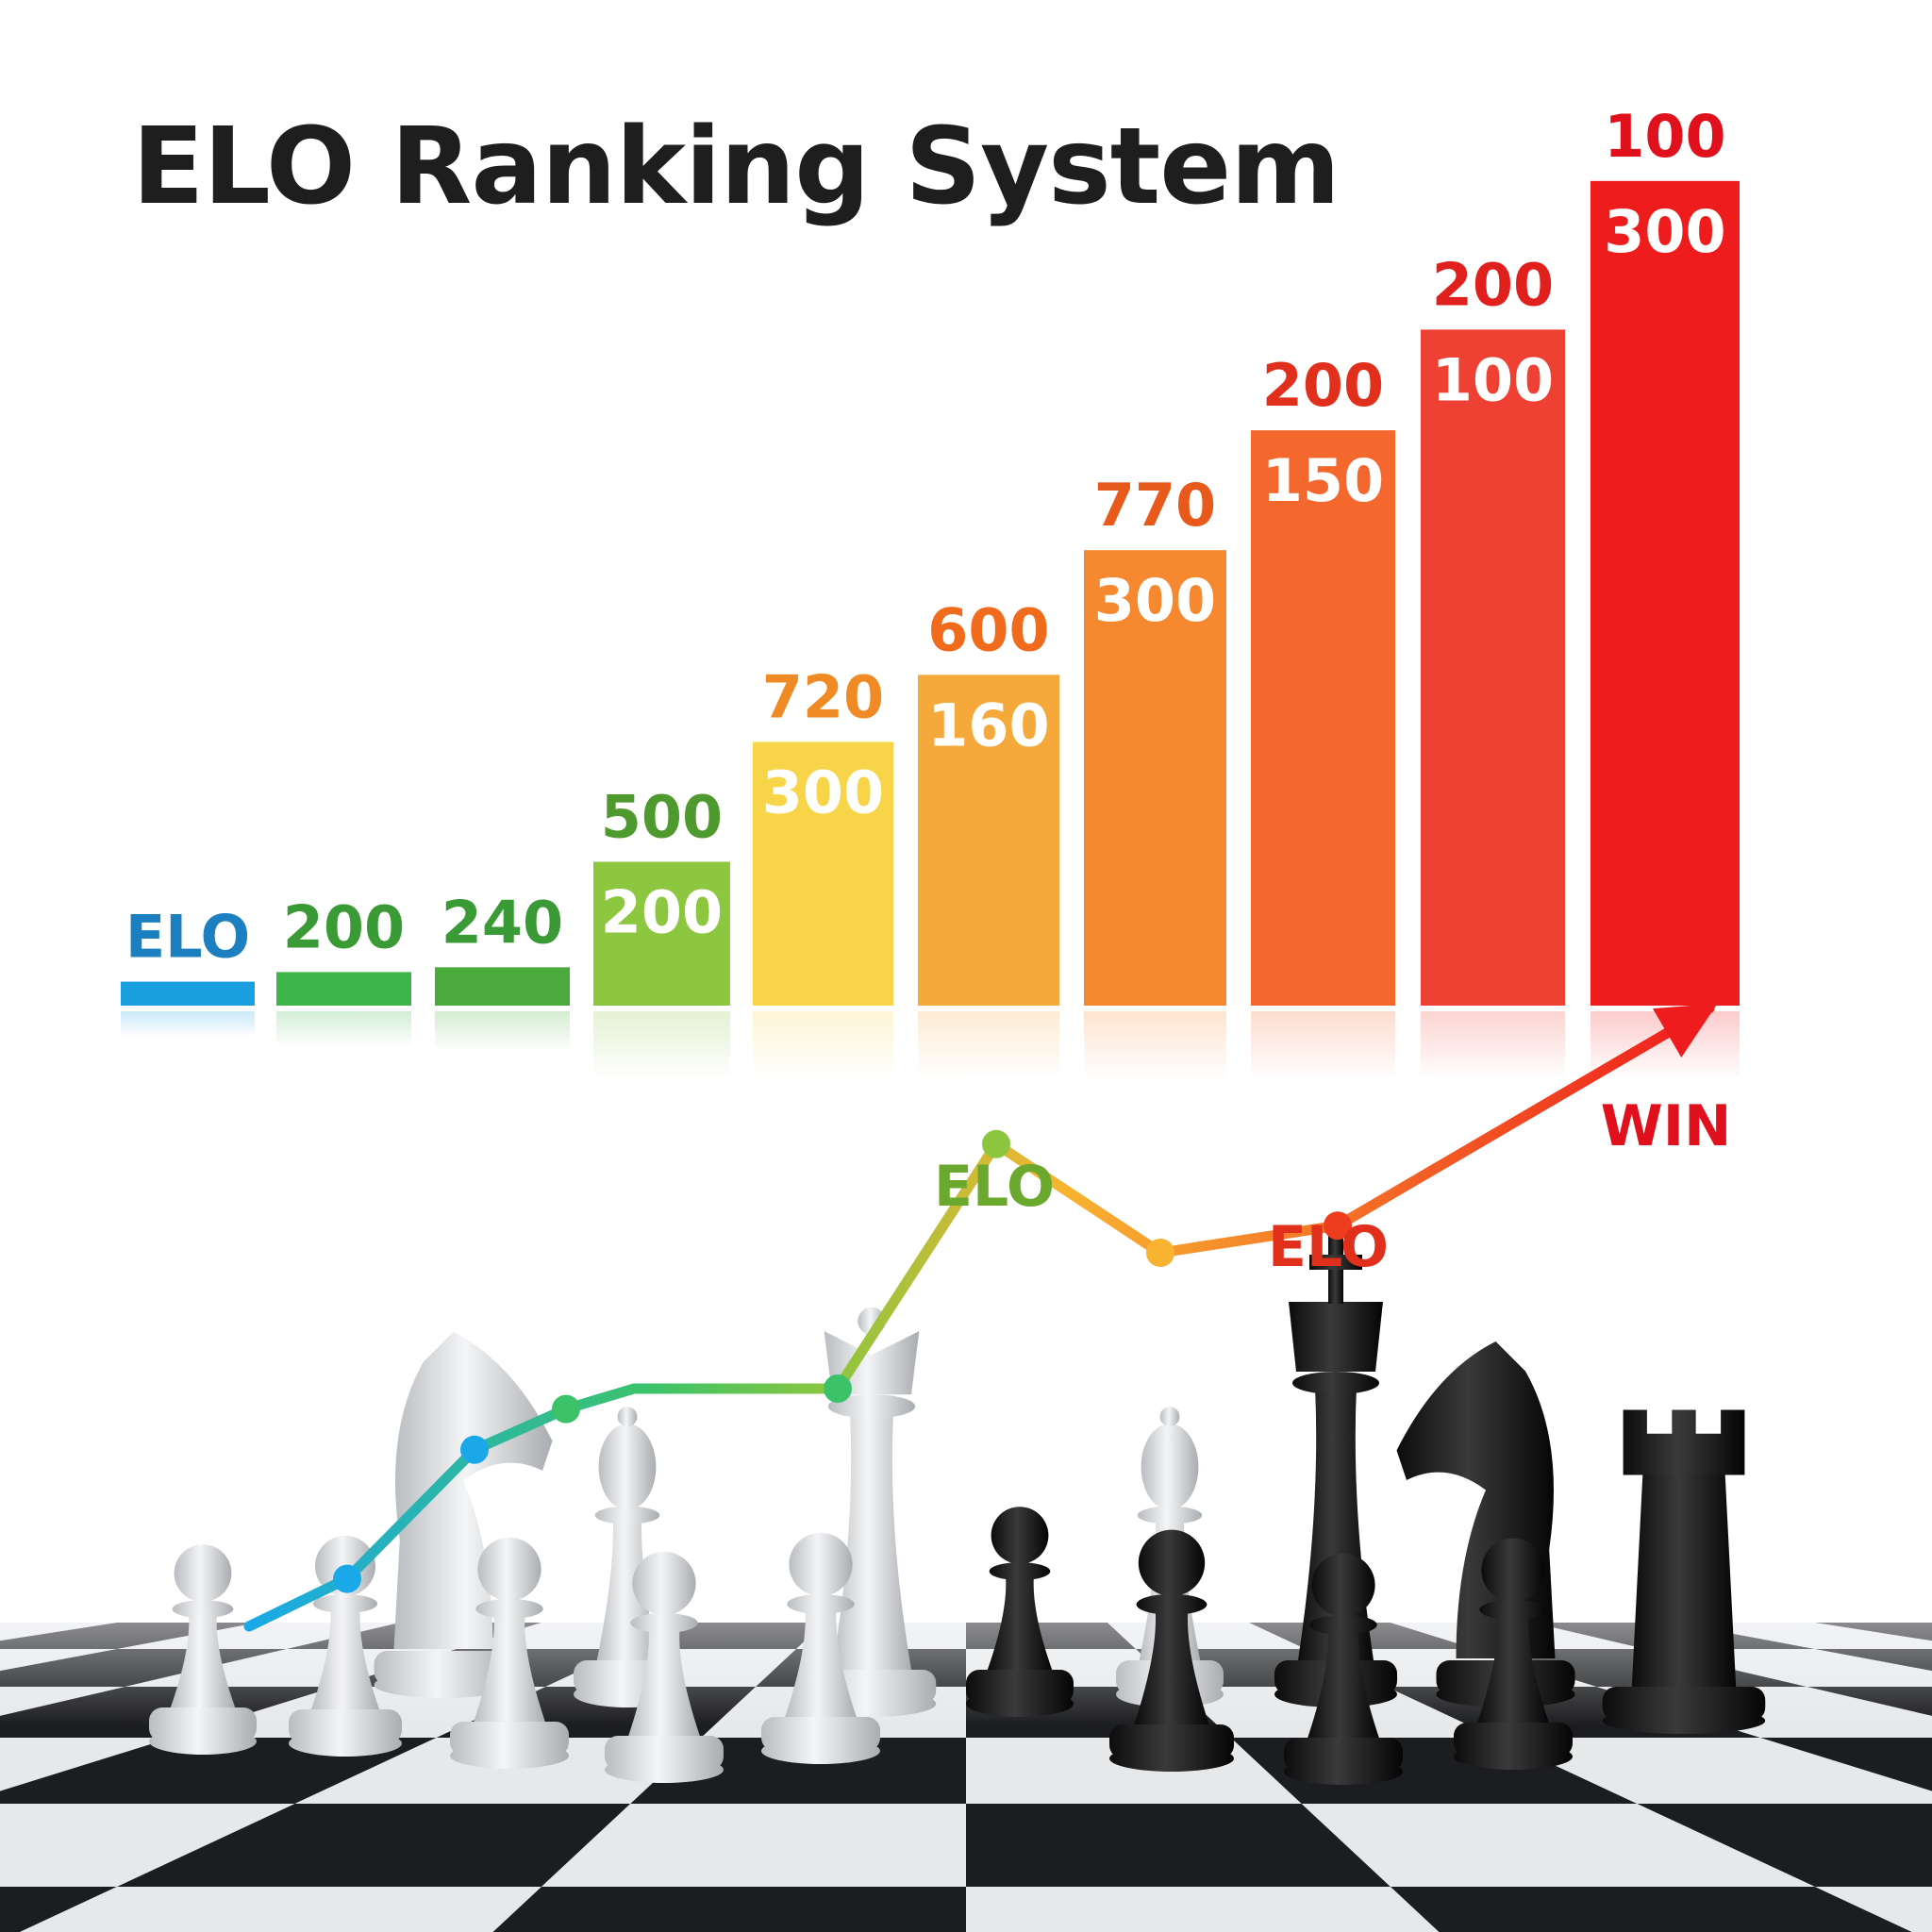 This screenshot has width=1932, height=1932. I want to click on bar-inner-label: 160, so click(988, 725).